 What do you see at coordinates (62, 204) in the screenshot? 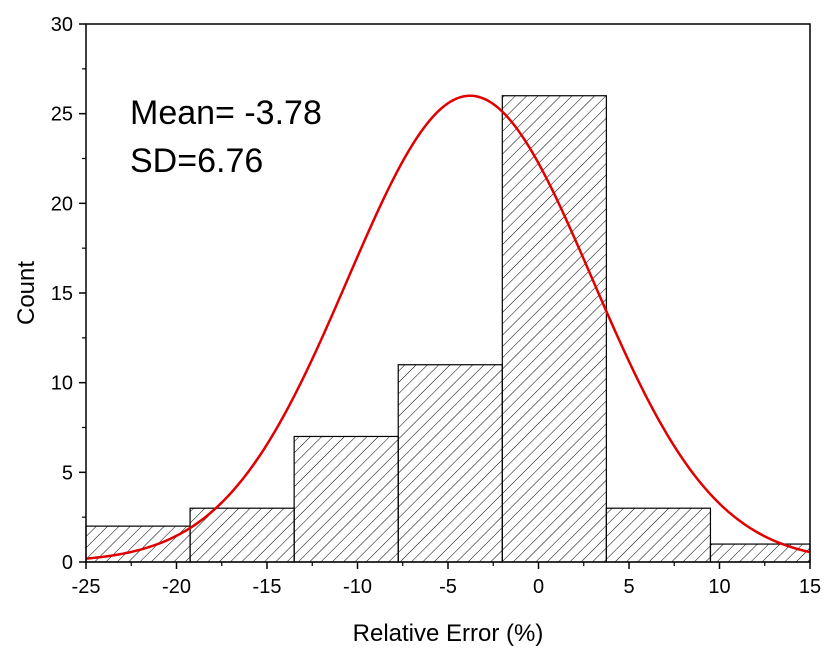
I see `y-tick-label: 20` at bounding box center [62, 204].